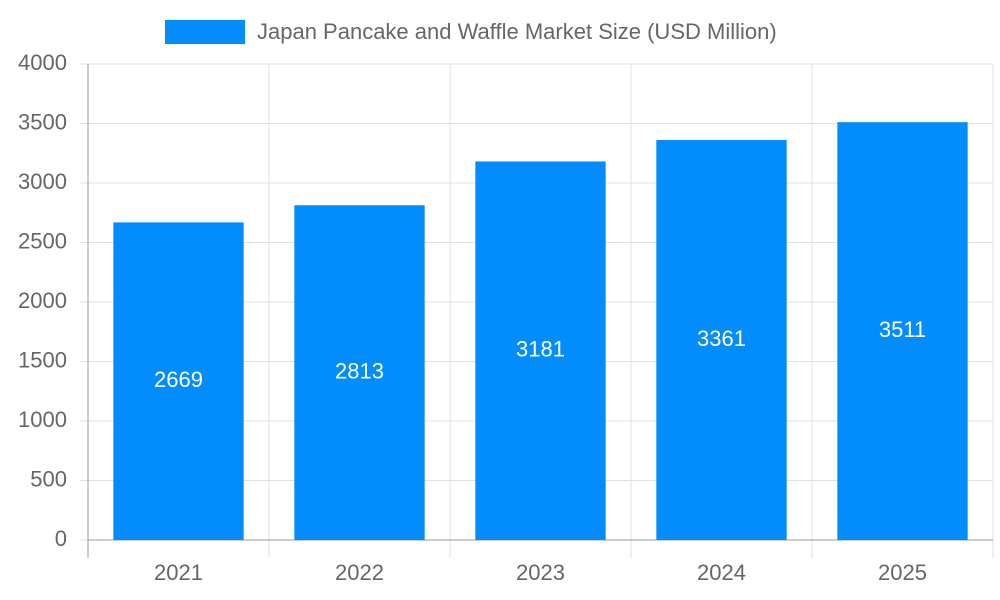 The width and height of the screenshot is (1000, 600). Describe the element at coordinates (359, 370) in the screenshot. I see `data-label: 2813` at that location.